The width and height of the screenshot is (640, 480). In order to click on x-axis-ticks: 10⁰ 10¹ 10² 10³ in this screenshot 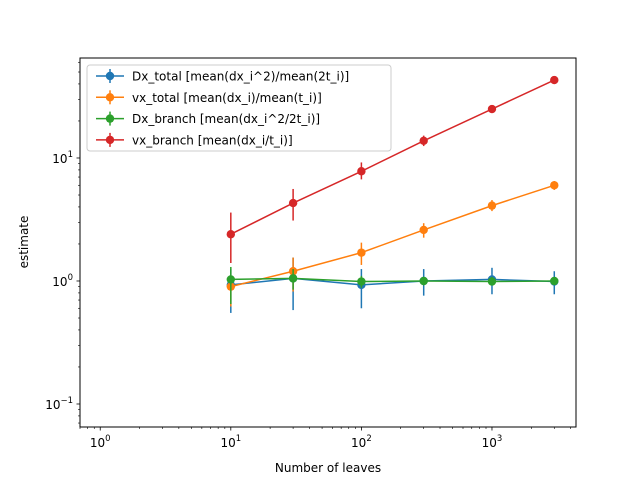, I will do `click(325, 438)`.